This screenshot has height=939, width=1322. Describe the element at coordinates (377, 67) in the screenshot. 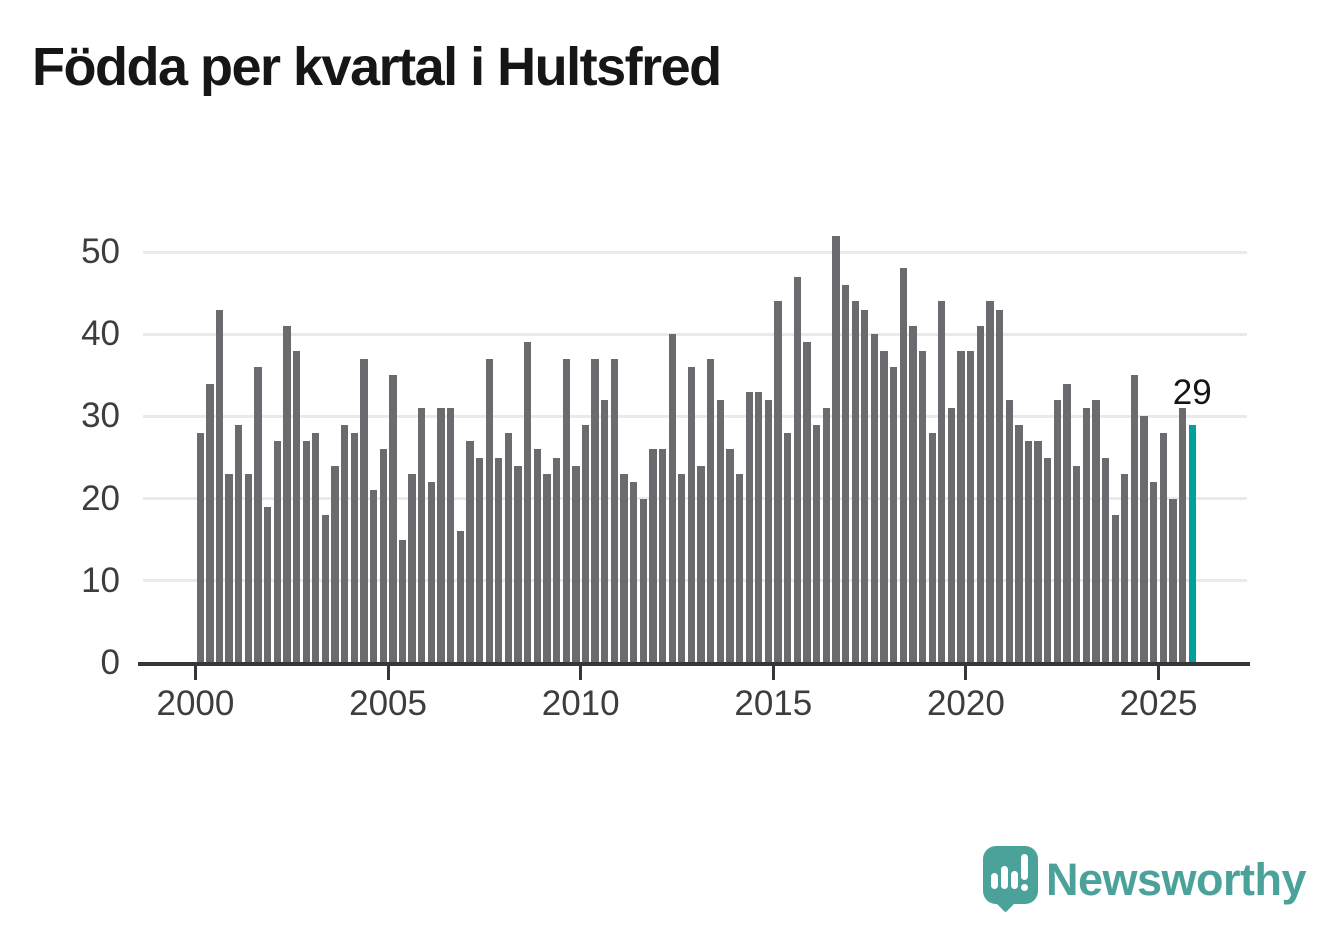

I see `chart-title: Födda per kvartal i Hultsfred` at that location.